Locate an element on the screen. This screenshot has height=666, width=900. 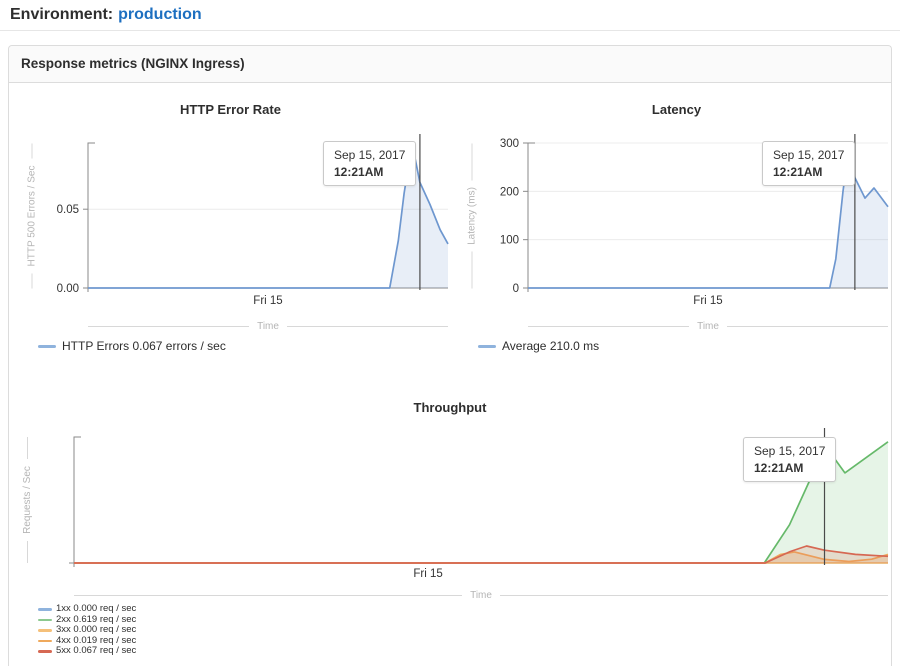
y-axis-label-text: HTTP 500 Errors / Sec is located at coordinates (31, 215).